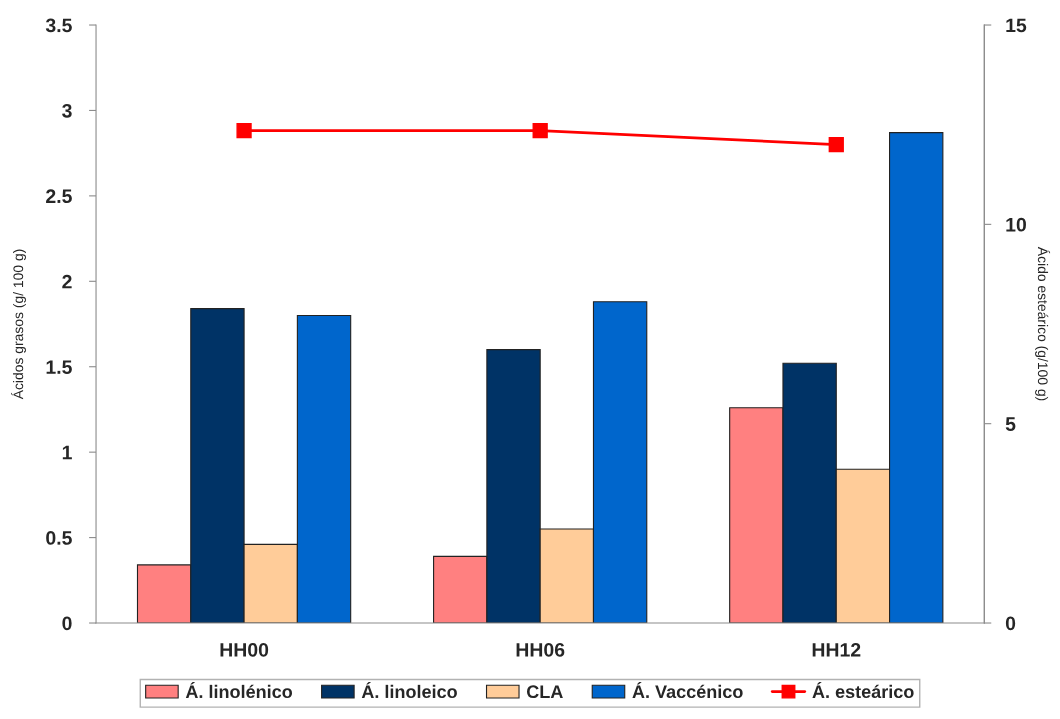  I want to click on x-tick-label: HH06, so click(540, 649).